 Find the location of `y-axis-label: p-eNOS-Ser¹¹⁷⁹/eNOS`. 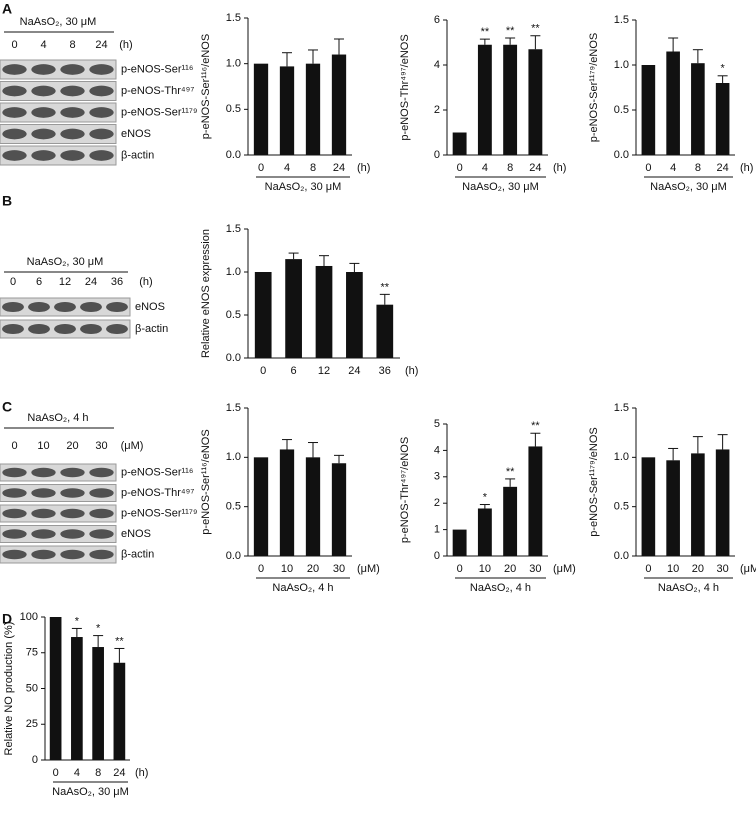

y-axis-label: p-eNOS-Ser¹¹⁷⁹/eNOS is located at coordinates (594, 88).